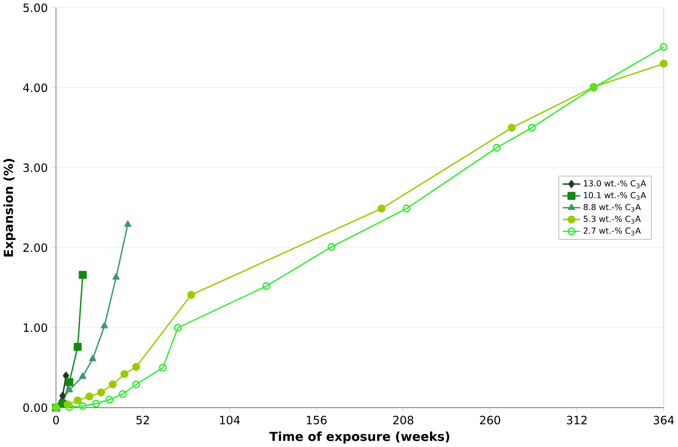 The image size is (678, 447). Describe the element at coordinates (36, 327) in the screenshot. I see `y-tick-label: 1.00` at that location.